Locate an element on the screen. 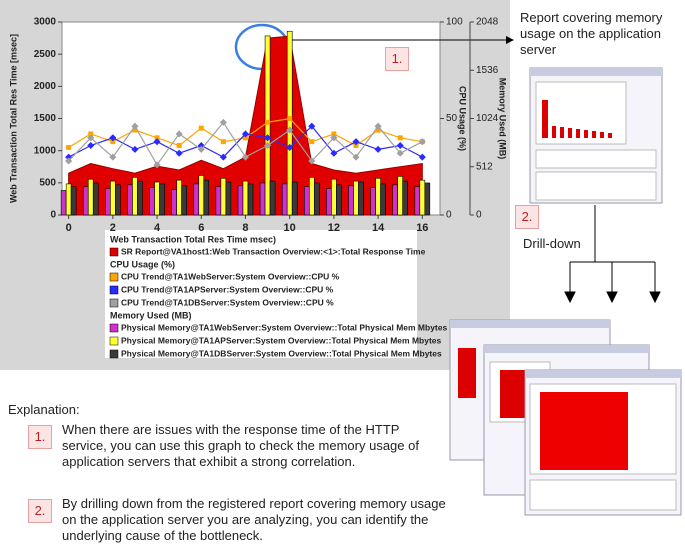 The height and width of the screenshot is (553, 685). x-tick-label: 0 is located at coordinates (69, 228).